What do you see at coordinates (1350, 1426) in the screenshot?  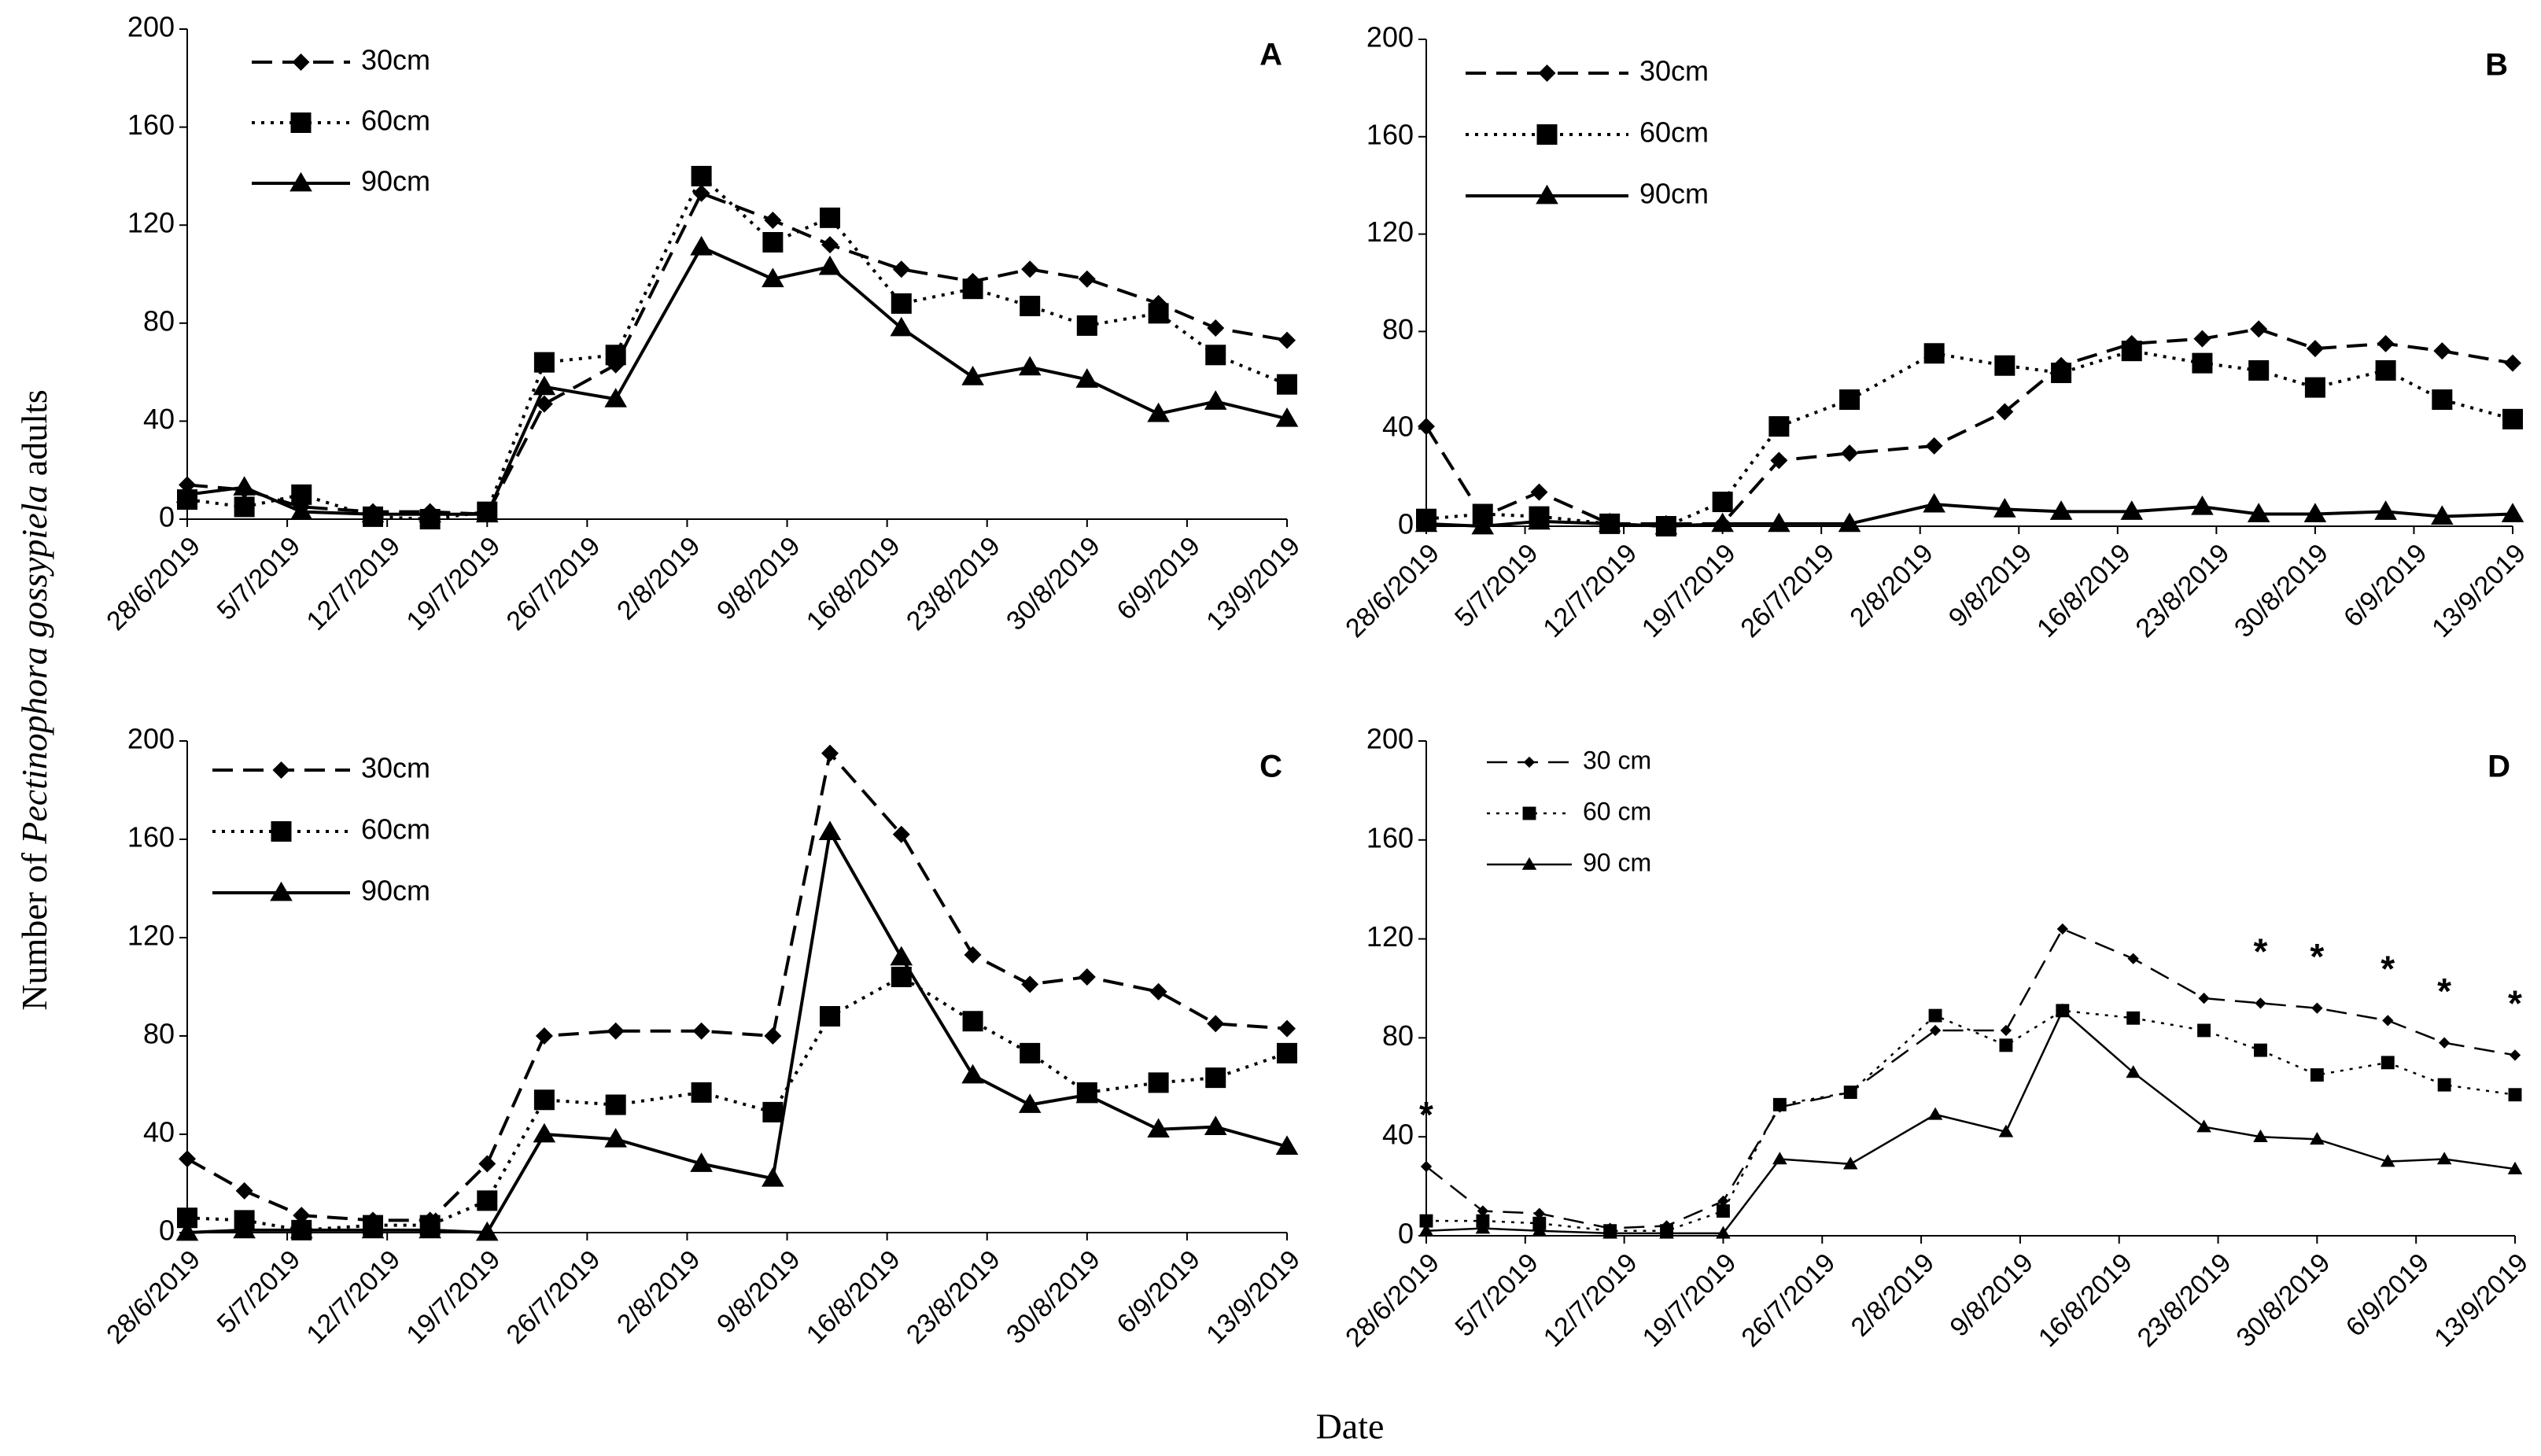 I see `x-axis-label: Date` at bounding box center [1350, 1426].